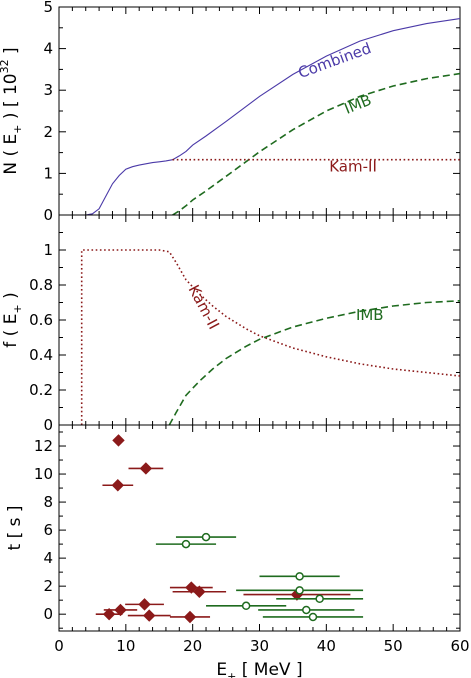  What do you see at coordinates (326, 646) in the screenshot?
I see `x-tick-label: 40` at bounding box center [326, 646].